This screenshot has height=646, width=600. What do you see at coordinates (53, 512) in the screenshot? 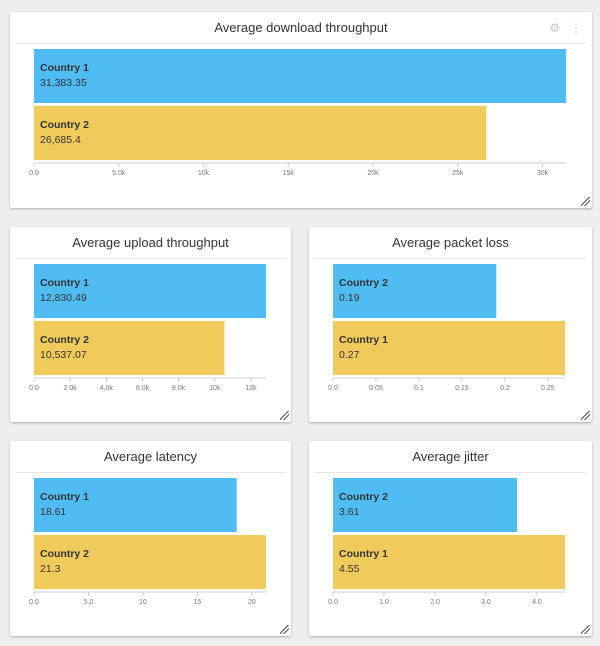
I see `bar-value-label: 18.61` at bounding box center [53, 512].